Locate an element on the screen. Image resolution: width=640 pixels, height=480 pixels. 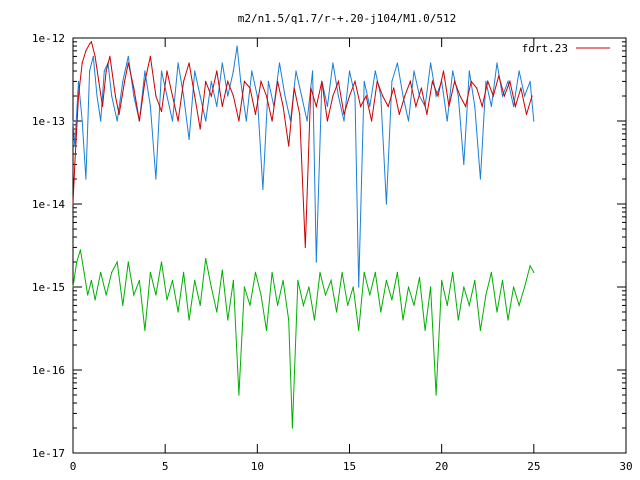
legend-label: fort.23 is located at coordinates (545, 48).